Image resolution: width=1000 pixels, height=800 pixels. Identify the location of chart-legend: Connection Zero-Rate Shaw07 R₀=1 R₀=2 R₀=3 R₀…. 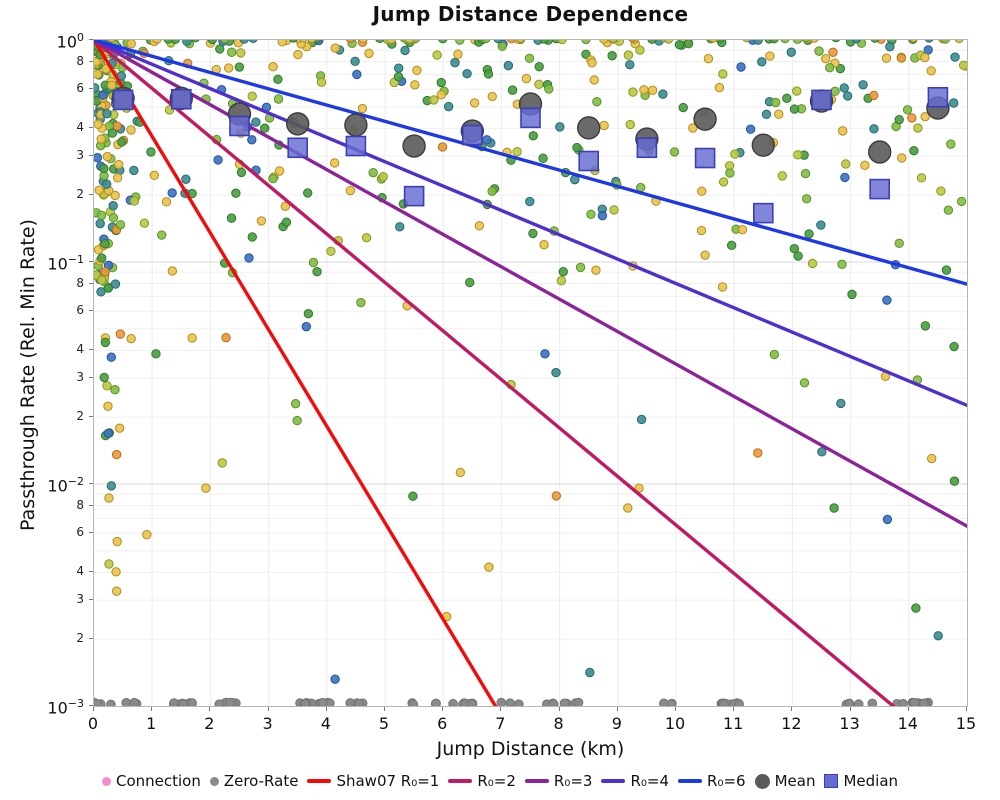
(500, 781).